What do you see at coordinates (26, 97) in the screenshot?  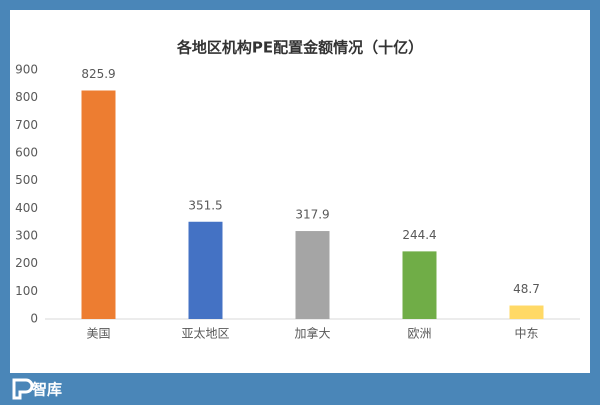 I see `y-tick-label: 800` at bounding box center [26, 97].